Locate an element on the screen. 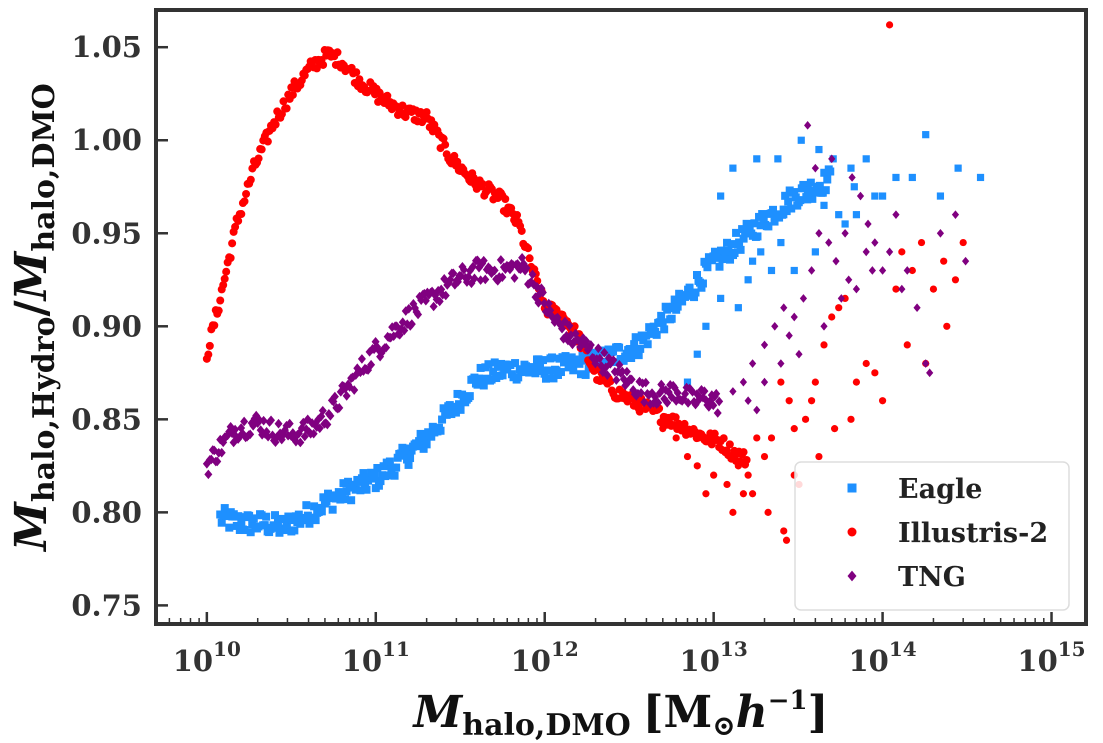  y-tick-label: 0.90 is located at coordinates (106, 326).